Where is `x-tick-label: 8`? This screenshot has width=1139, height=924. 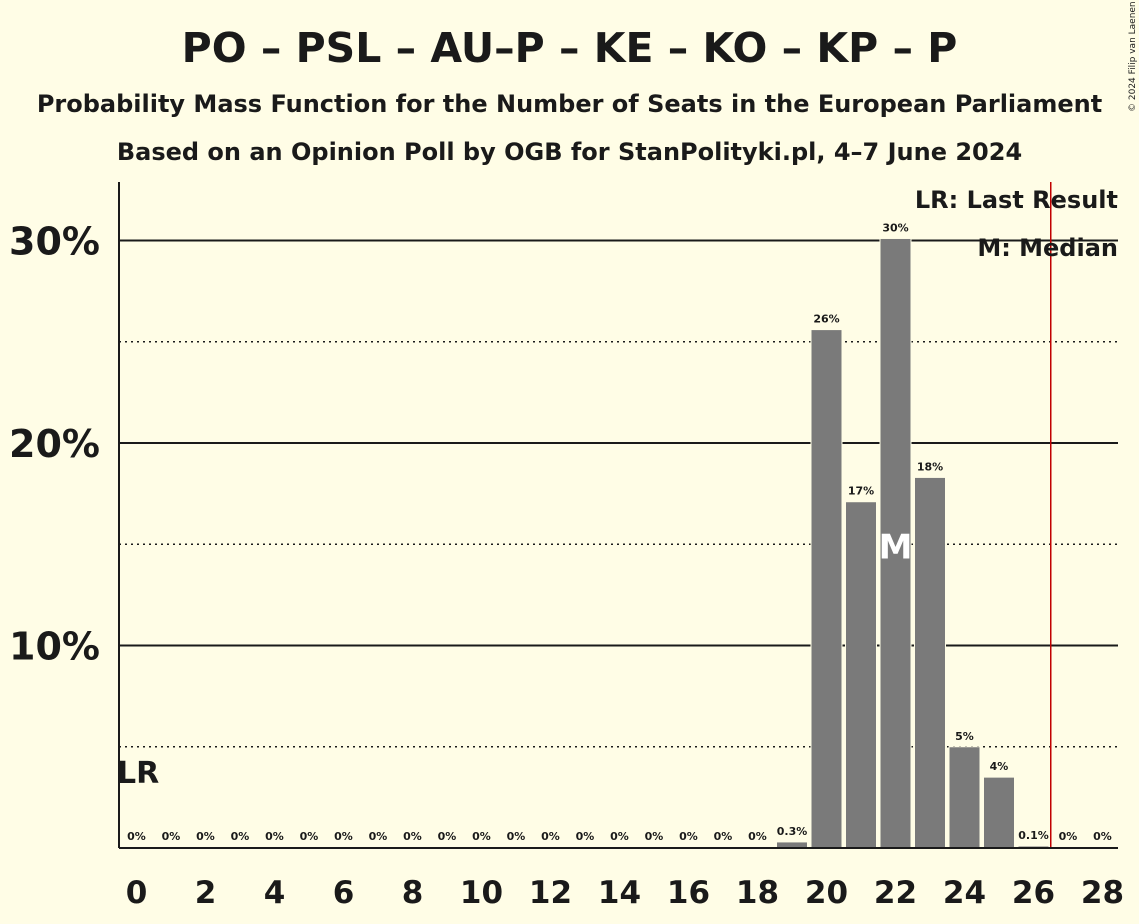 x-tick-label: 8 is located at coordinates (413, 893).